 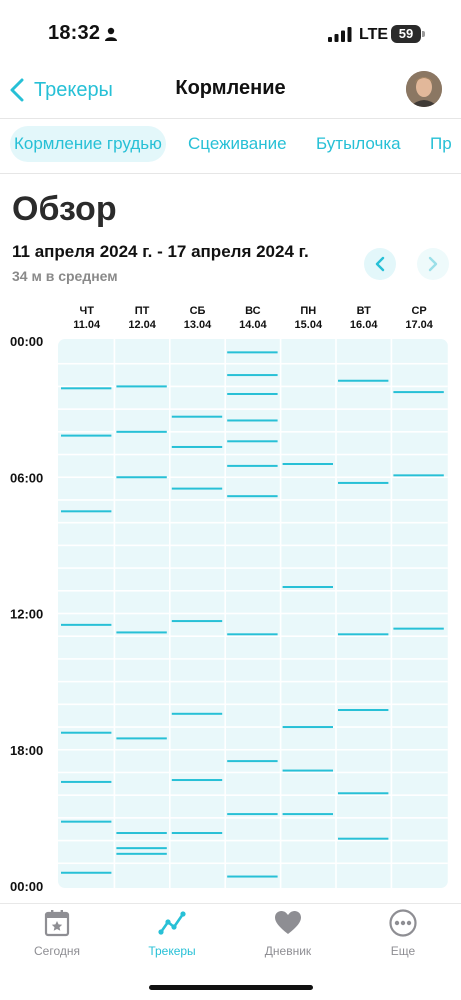 I want to click on date-range: 11 апреля 2024 г. - 17 апреля 2024 г., so click(x=160, y=251).